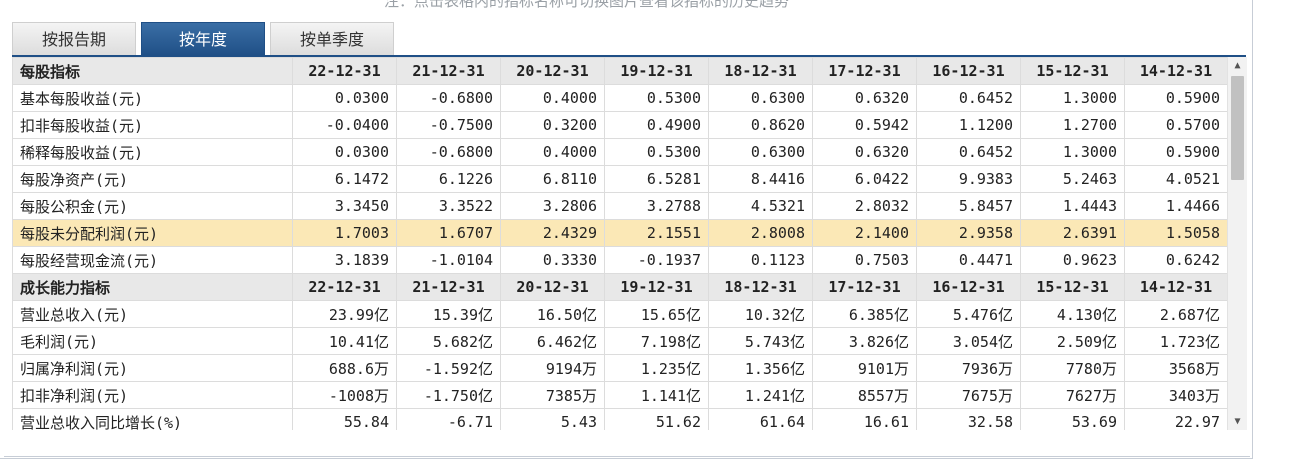 The image size is (1289, 464). Describe the element at coordinates (1175, 233) in the screenshot. I see `value-cell: 1.5058` at that location.